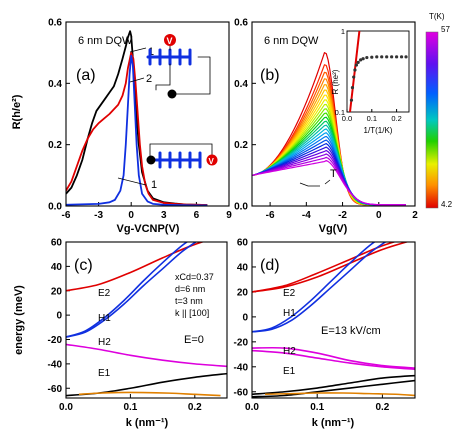  What do you see at coordinates (19, 320) in the screenshot?
I see `y-axis-label: energy (meV)` at bounding box center [19, 320].